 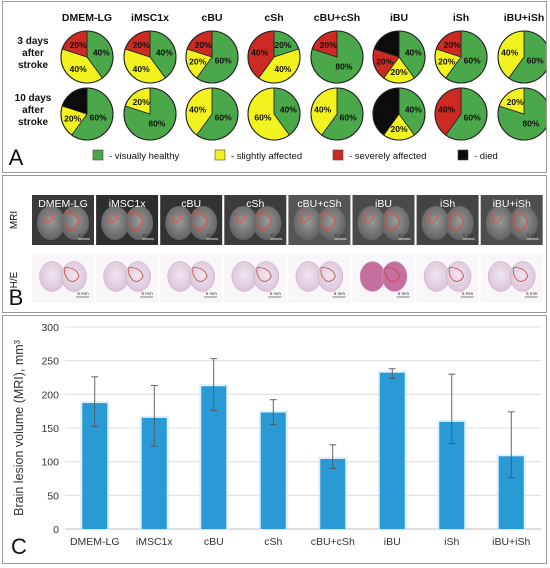 I want to click on pie: 40% 20% 40%, so click(x=399, y=114).